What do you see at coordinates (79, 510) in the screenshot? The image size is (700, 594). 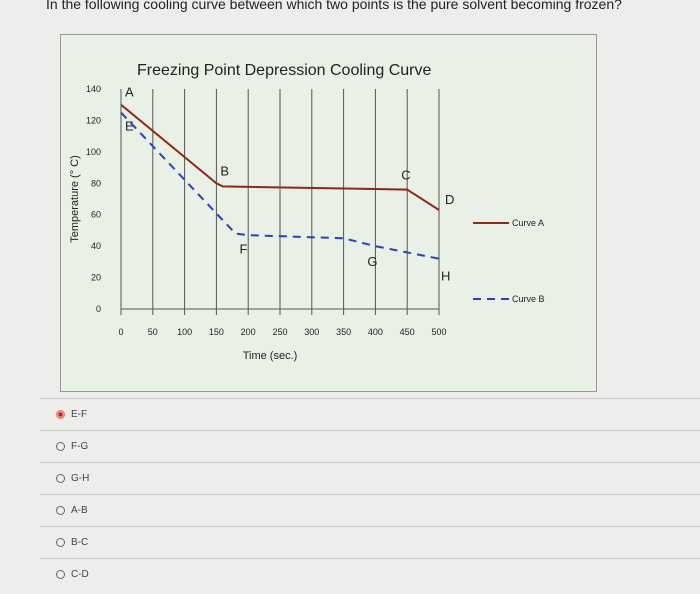 I see `option-label: A-B` at bounding box center [79, 510].